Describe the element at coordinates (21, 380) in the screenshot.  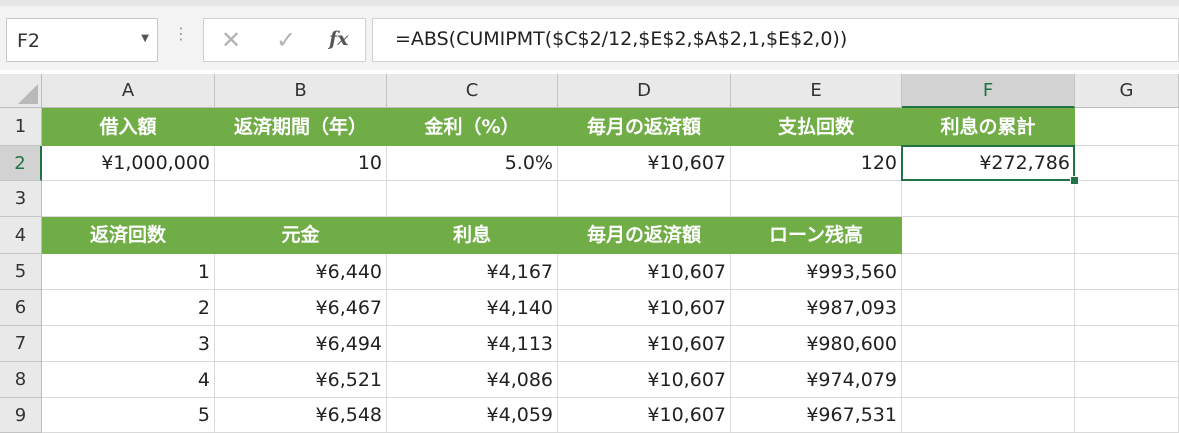
I see `row-header-8: 8` at that location.